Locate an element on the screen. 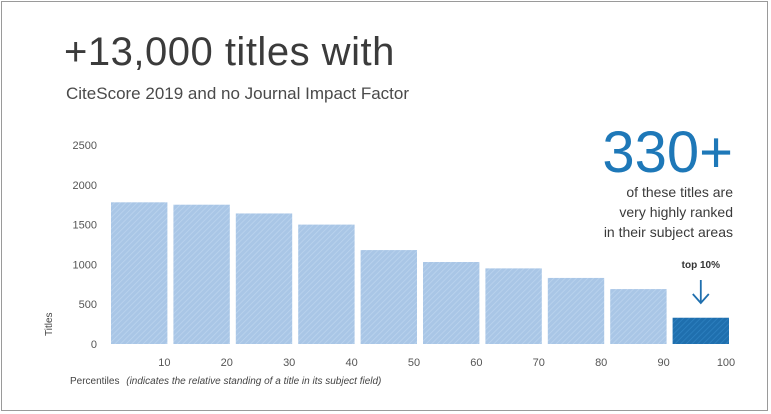 The width and height of the screenshot is (771, 414). x-tick-label: 50 is located at coordinates (414, 363).